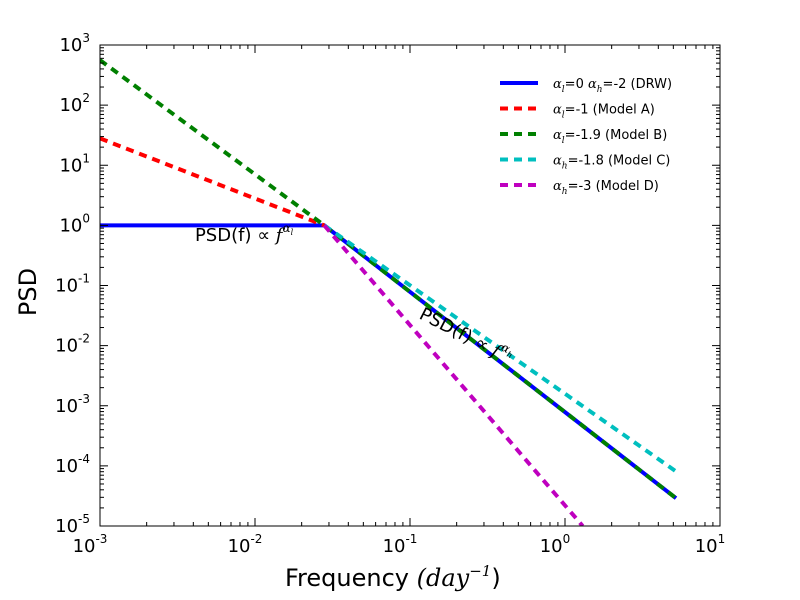  What do you see at coordinates (244, 233) in the screenshot?
I see `psd-annotation-0: PSD(f) ∝ fαl` at bounding box center [244, 233].